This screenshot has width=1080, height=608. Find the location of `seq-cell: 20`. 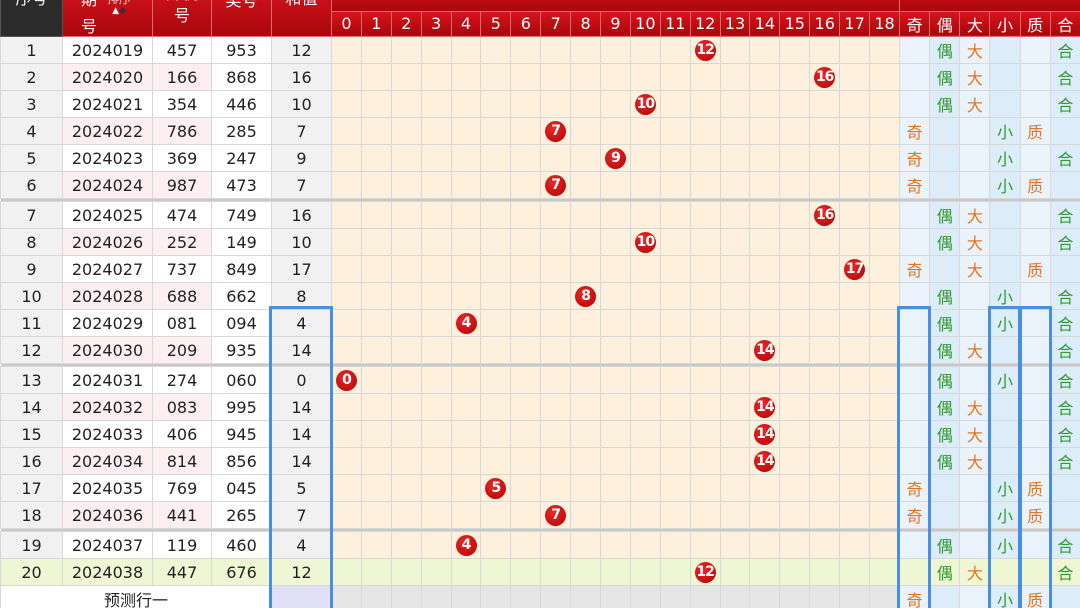

seq-cell: 20 is located at coordinates (31, 572).